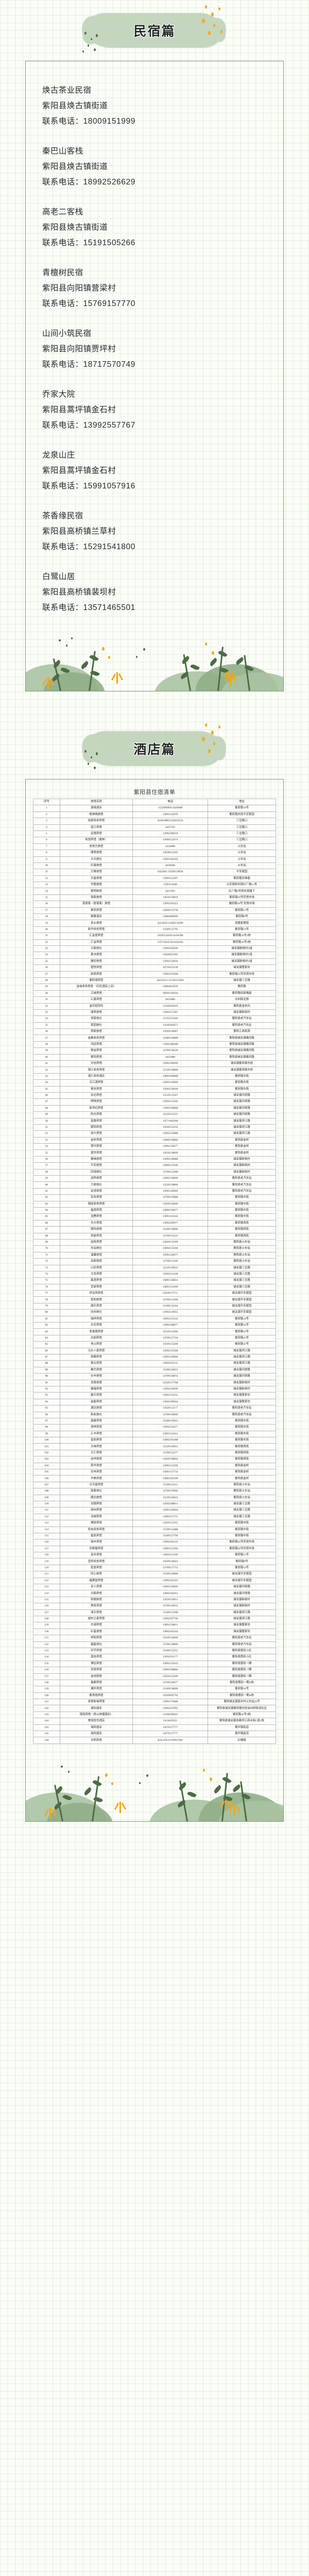 Image resolution: width=309 pixels, height=2576 pixels. Describe the element at coordinates (170, 1676) in the screenshot. I see `cell-phone: 15929152200` at that location.